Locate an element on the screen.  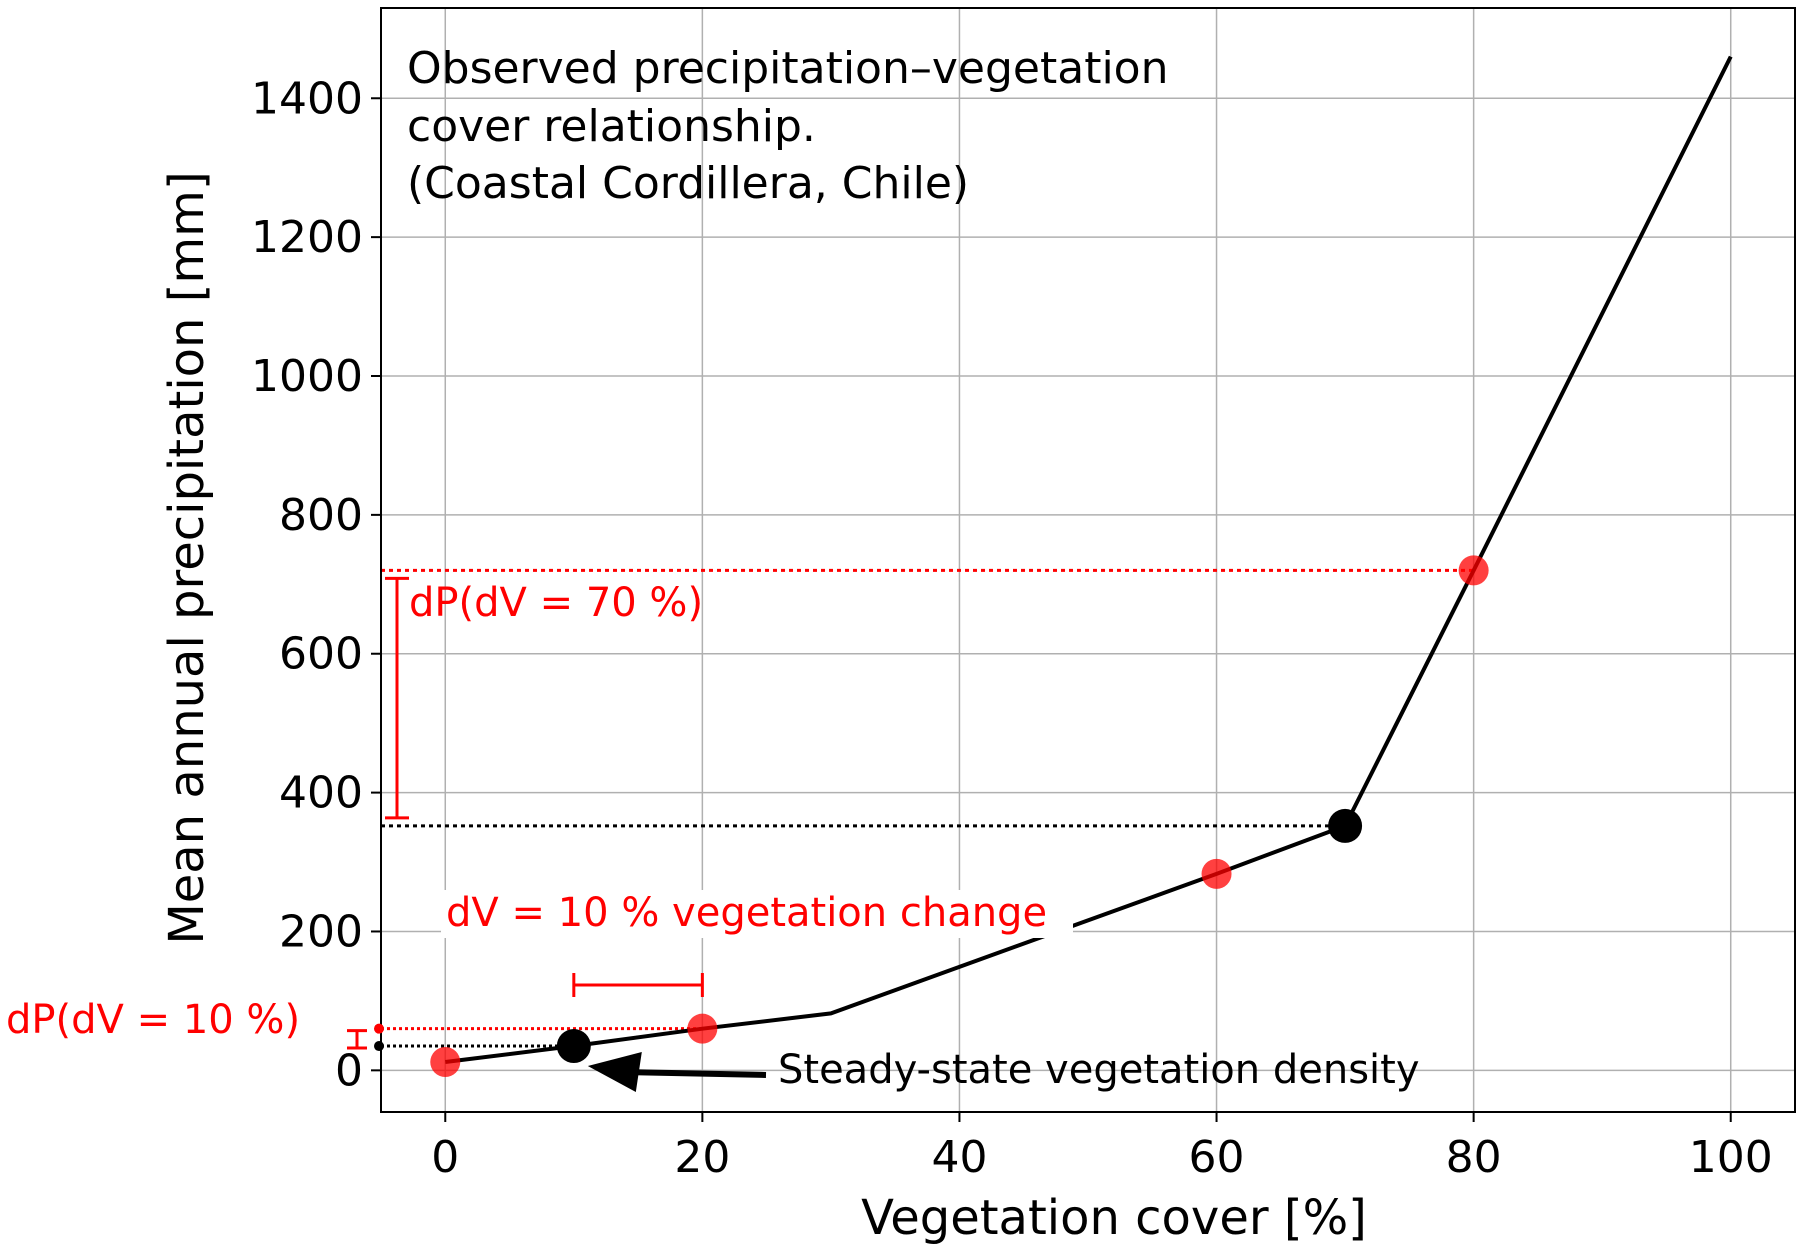
dp70-label: dP(dV = 70 %) is located at coordinates (556, 603).